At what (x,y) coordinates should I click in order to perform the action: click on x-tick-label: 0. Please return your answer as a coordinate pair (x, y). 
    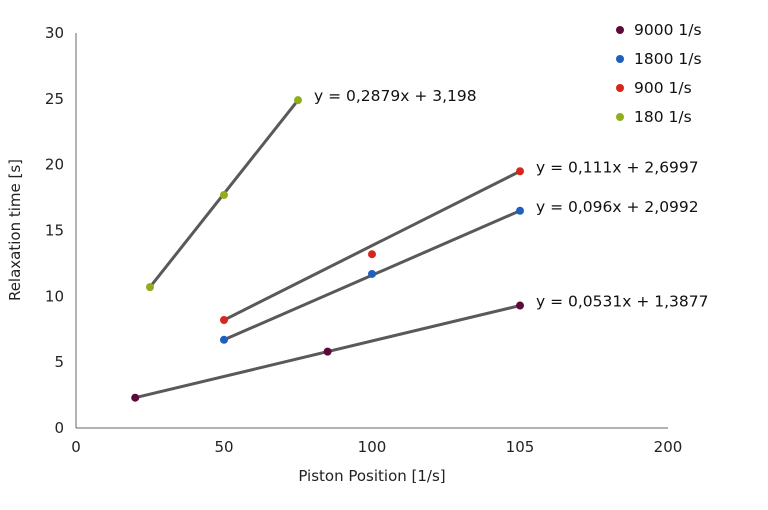
    Looking at the image, I should click on (76, 447).